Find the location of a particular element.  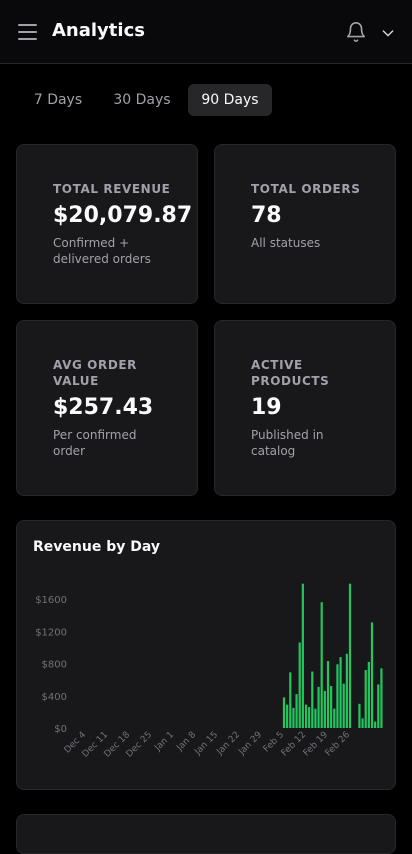

stat-label: TOTAL ORDERS is located at coordinates (306, 189).